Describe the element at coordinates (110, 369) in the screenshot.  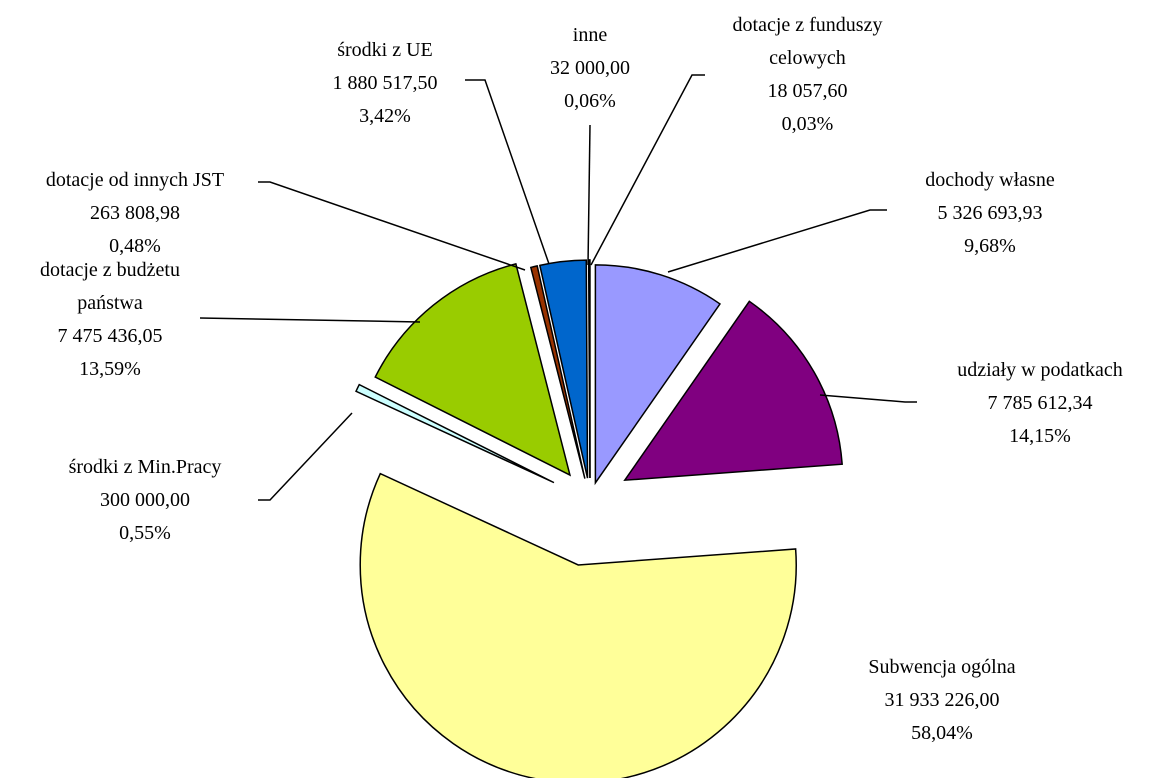
I see `slice-percentage: 13,59%` at that location.